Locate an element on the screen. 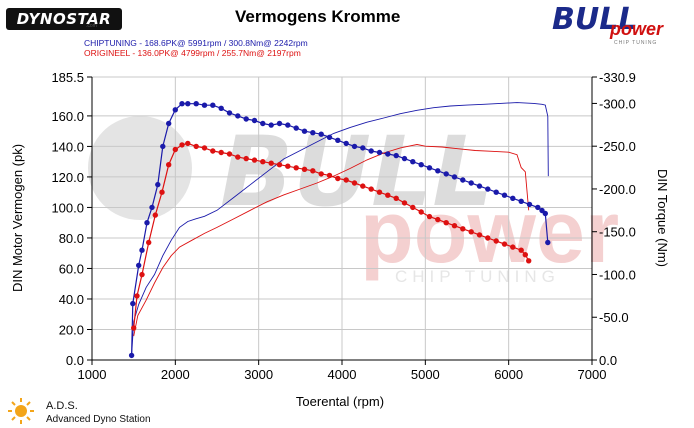 Image resolution: width=694 pixels, height=428 pixels. y-right-tick-label: -330.9 is located at coordinates (617, 77).